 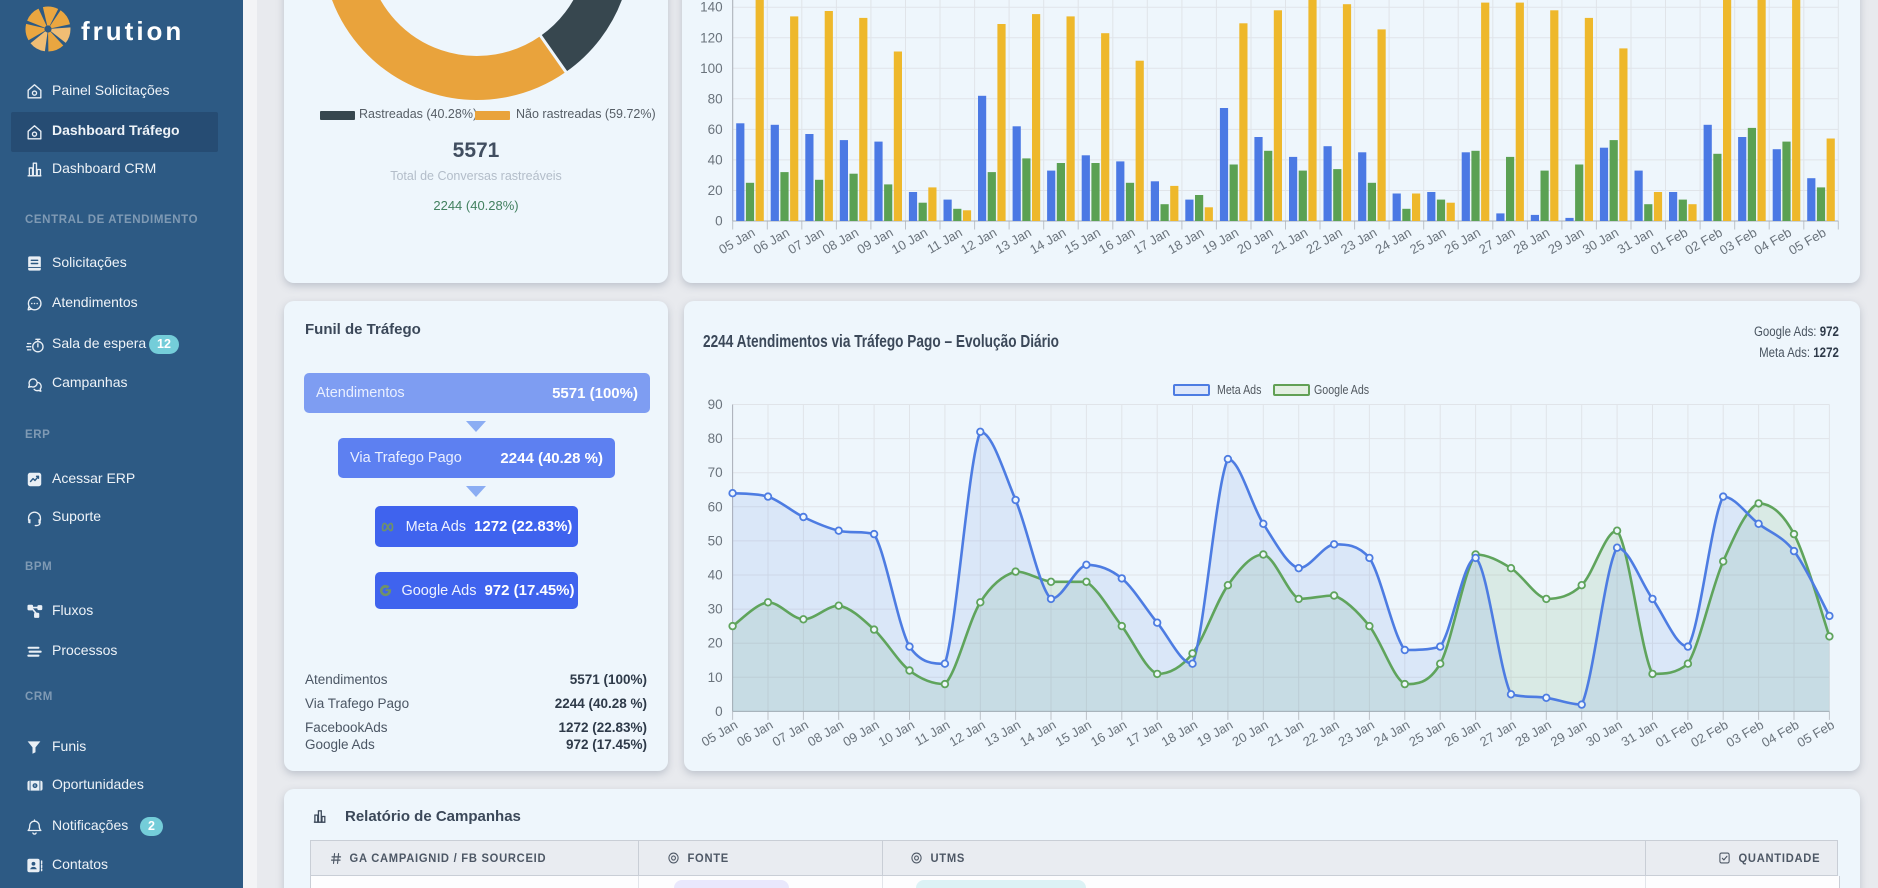 I want to click on svg-text: 10, so click(x=715, y=677).